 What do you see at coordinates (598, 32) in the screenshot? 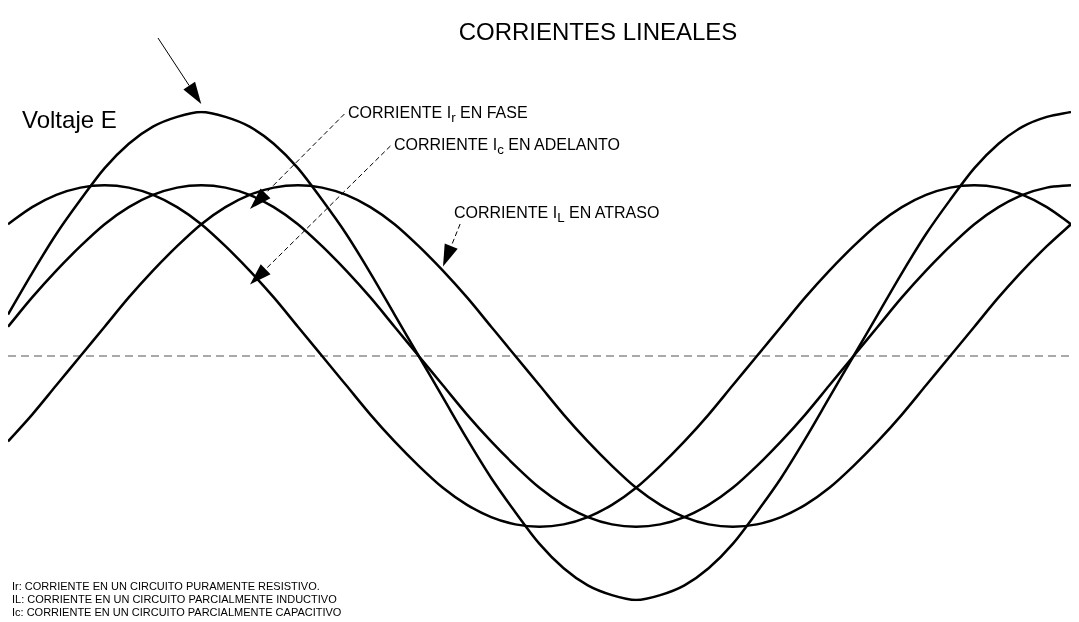
I see `chart-title: CORRIENTES LINEALES` at bounding box center [598, 32].